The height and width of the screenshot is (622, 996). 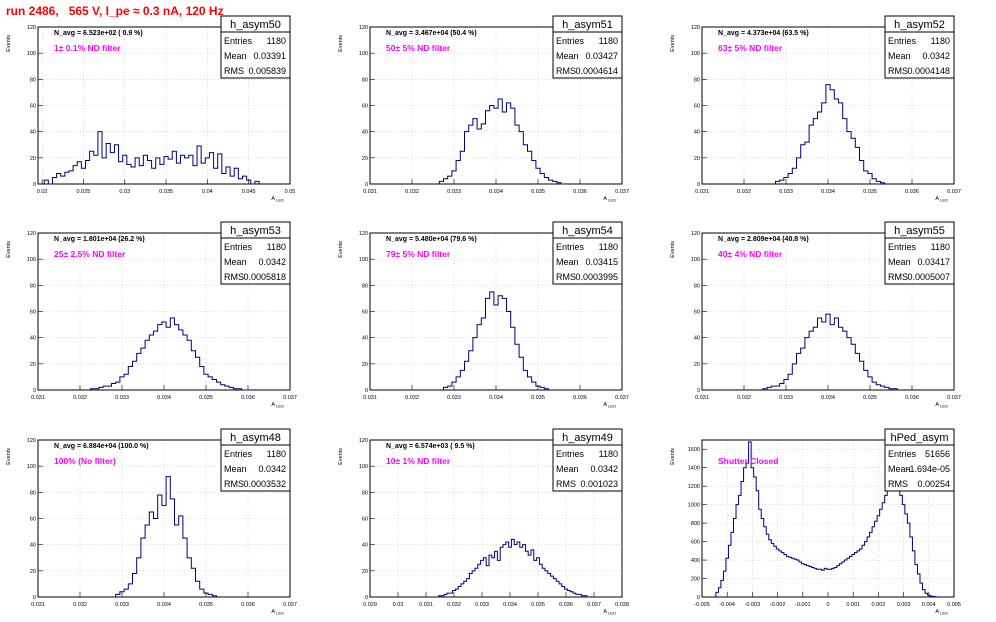 I want to click on x-tick-label: 0.002, so click(x=879, y=605).